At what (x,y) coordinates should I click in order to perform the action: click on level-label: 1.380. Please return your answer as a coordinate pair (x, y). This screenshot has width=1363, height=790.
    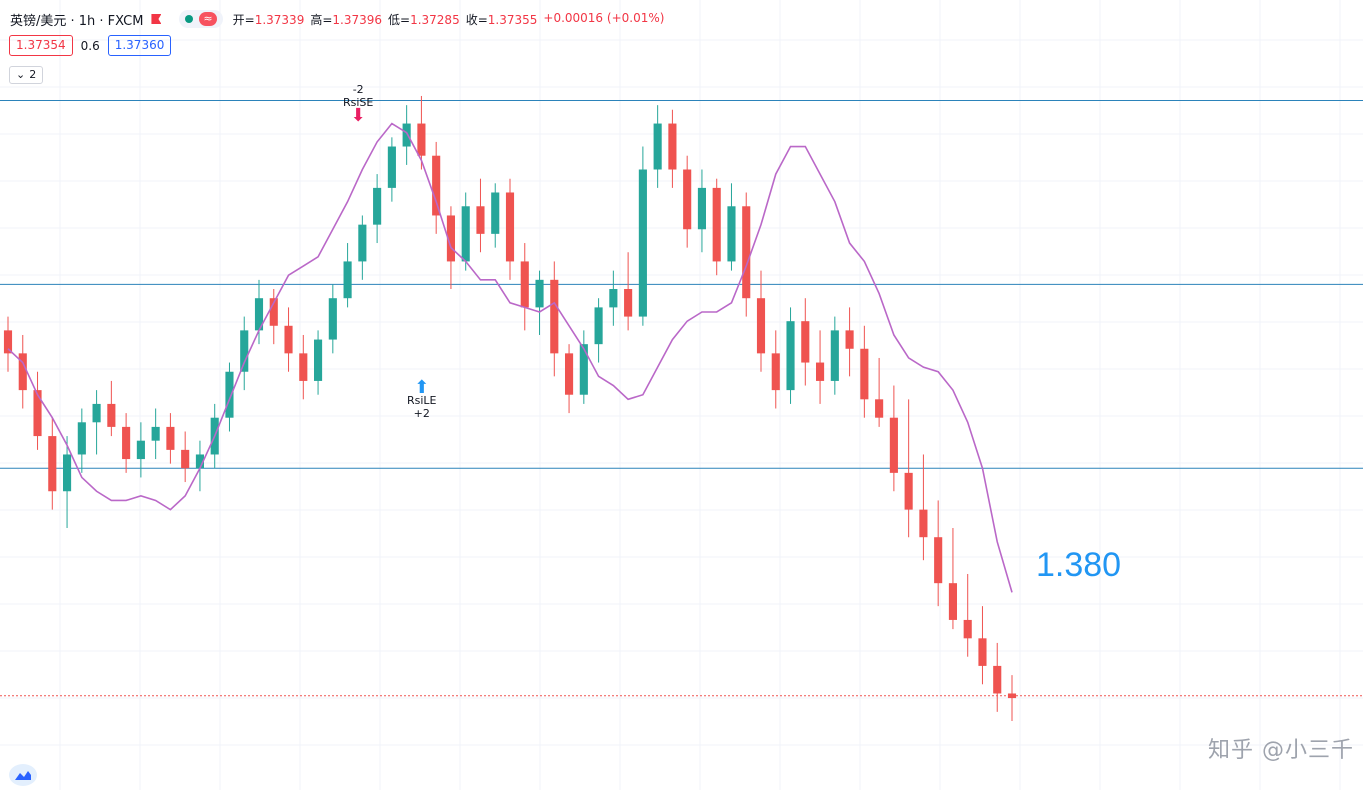
    Looking at the image, I should click on (1079, 565).